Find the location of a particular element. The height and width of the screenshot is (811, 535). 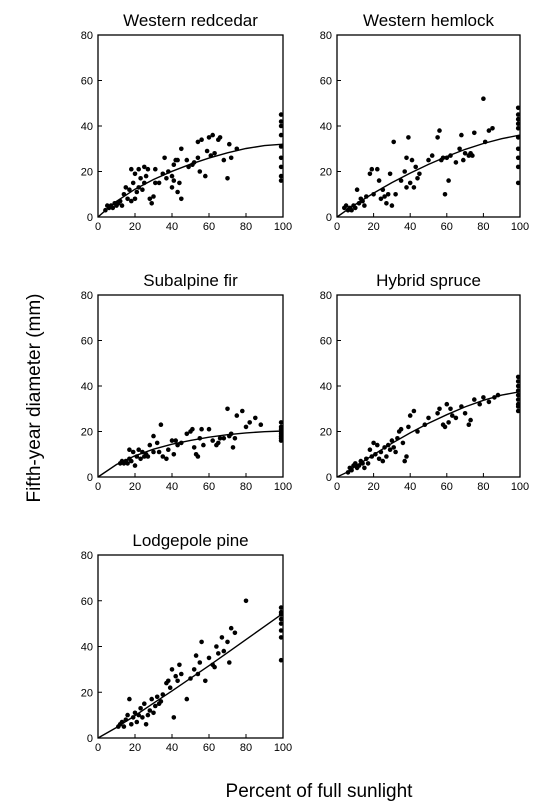

y-tick-label: 40 is located at coordinates (87, 648).